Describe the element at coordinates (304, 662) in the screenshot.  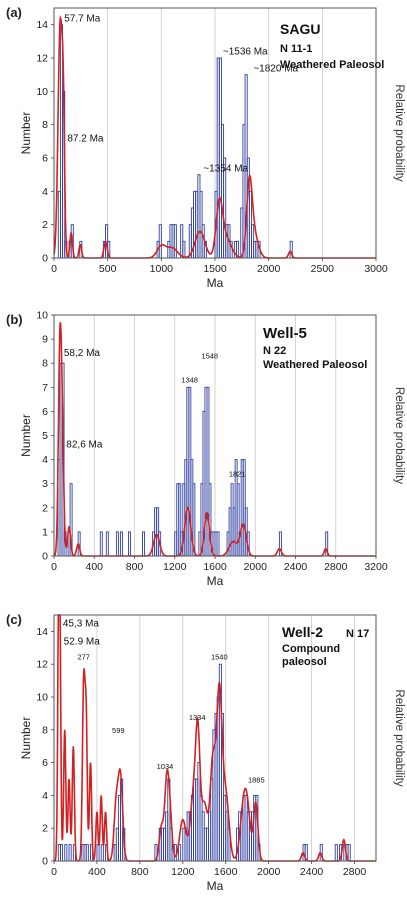
I see `rock-type-line: paleosol` at that location.